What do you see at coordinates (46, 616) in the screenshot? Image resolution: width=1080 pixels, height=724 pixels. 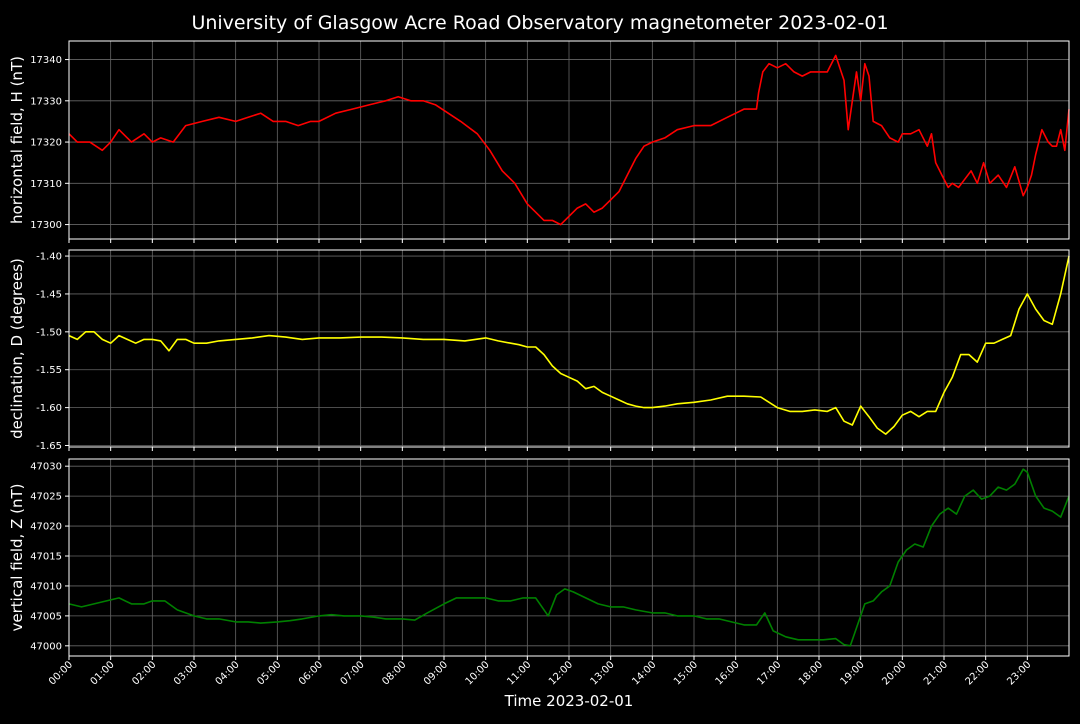 I see `y-tick-label: 47005` at bounding box center [46, 616].